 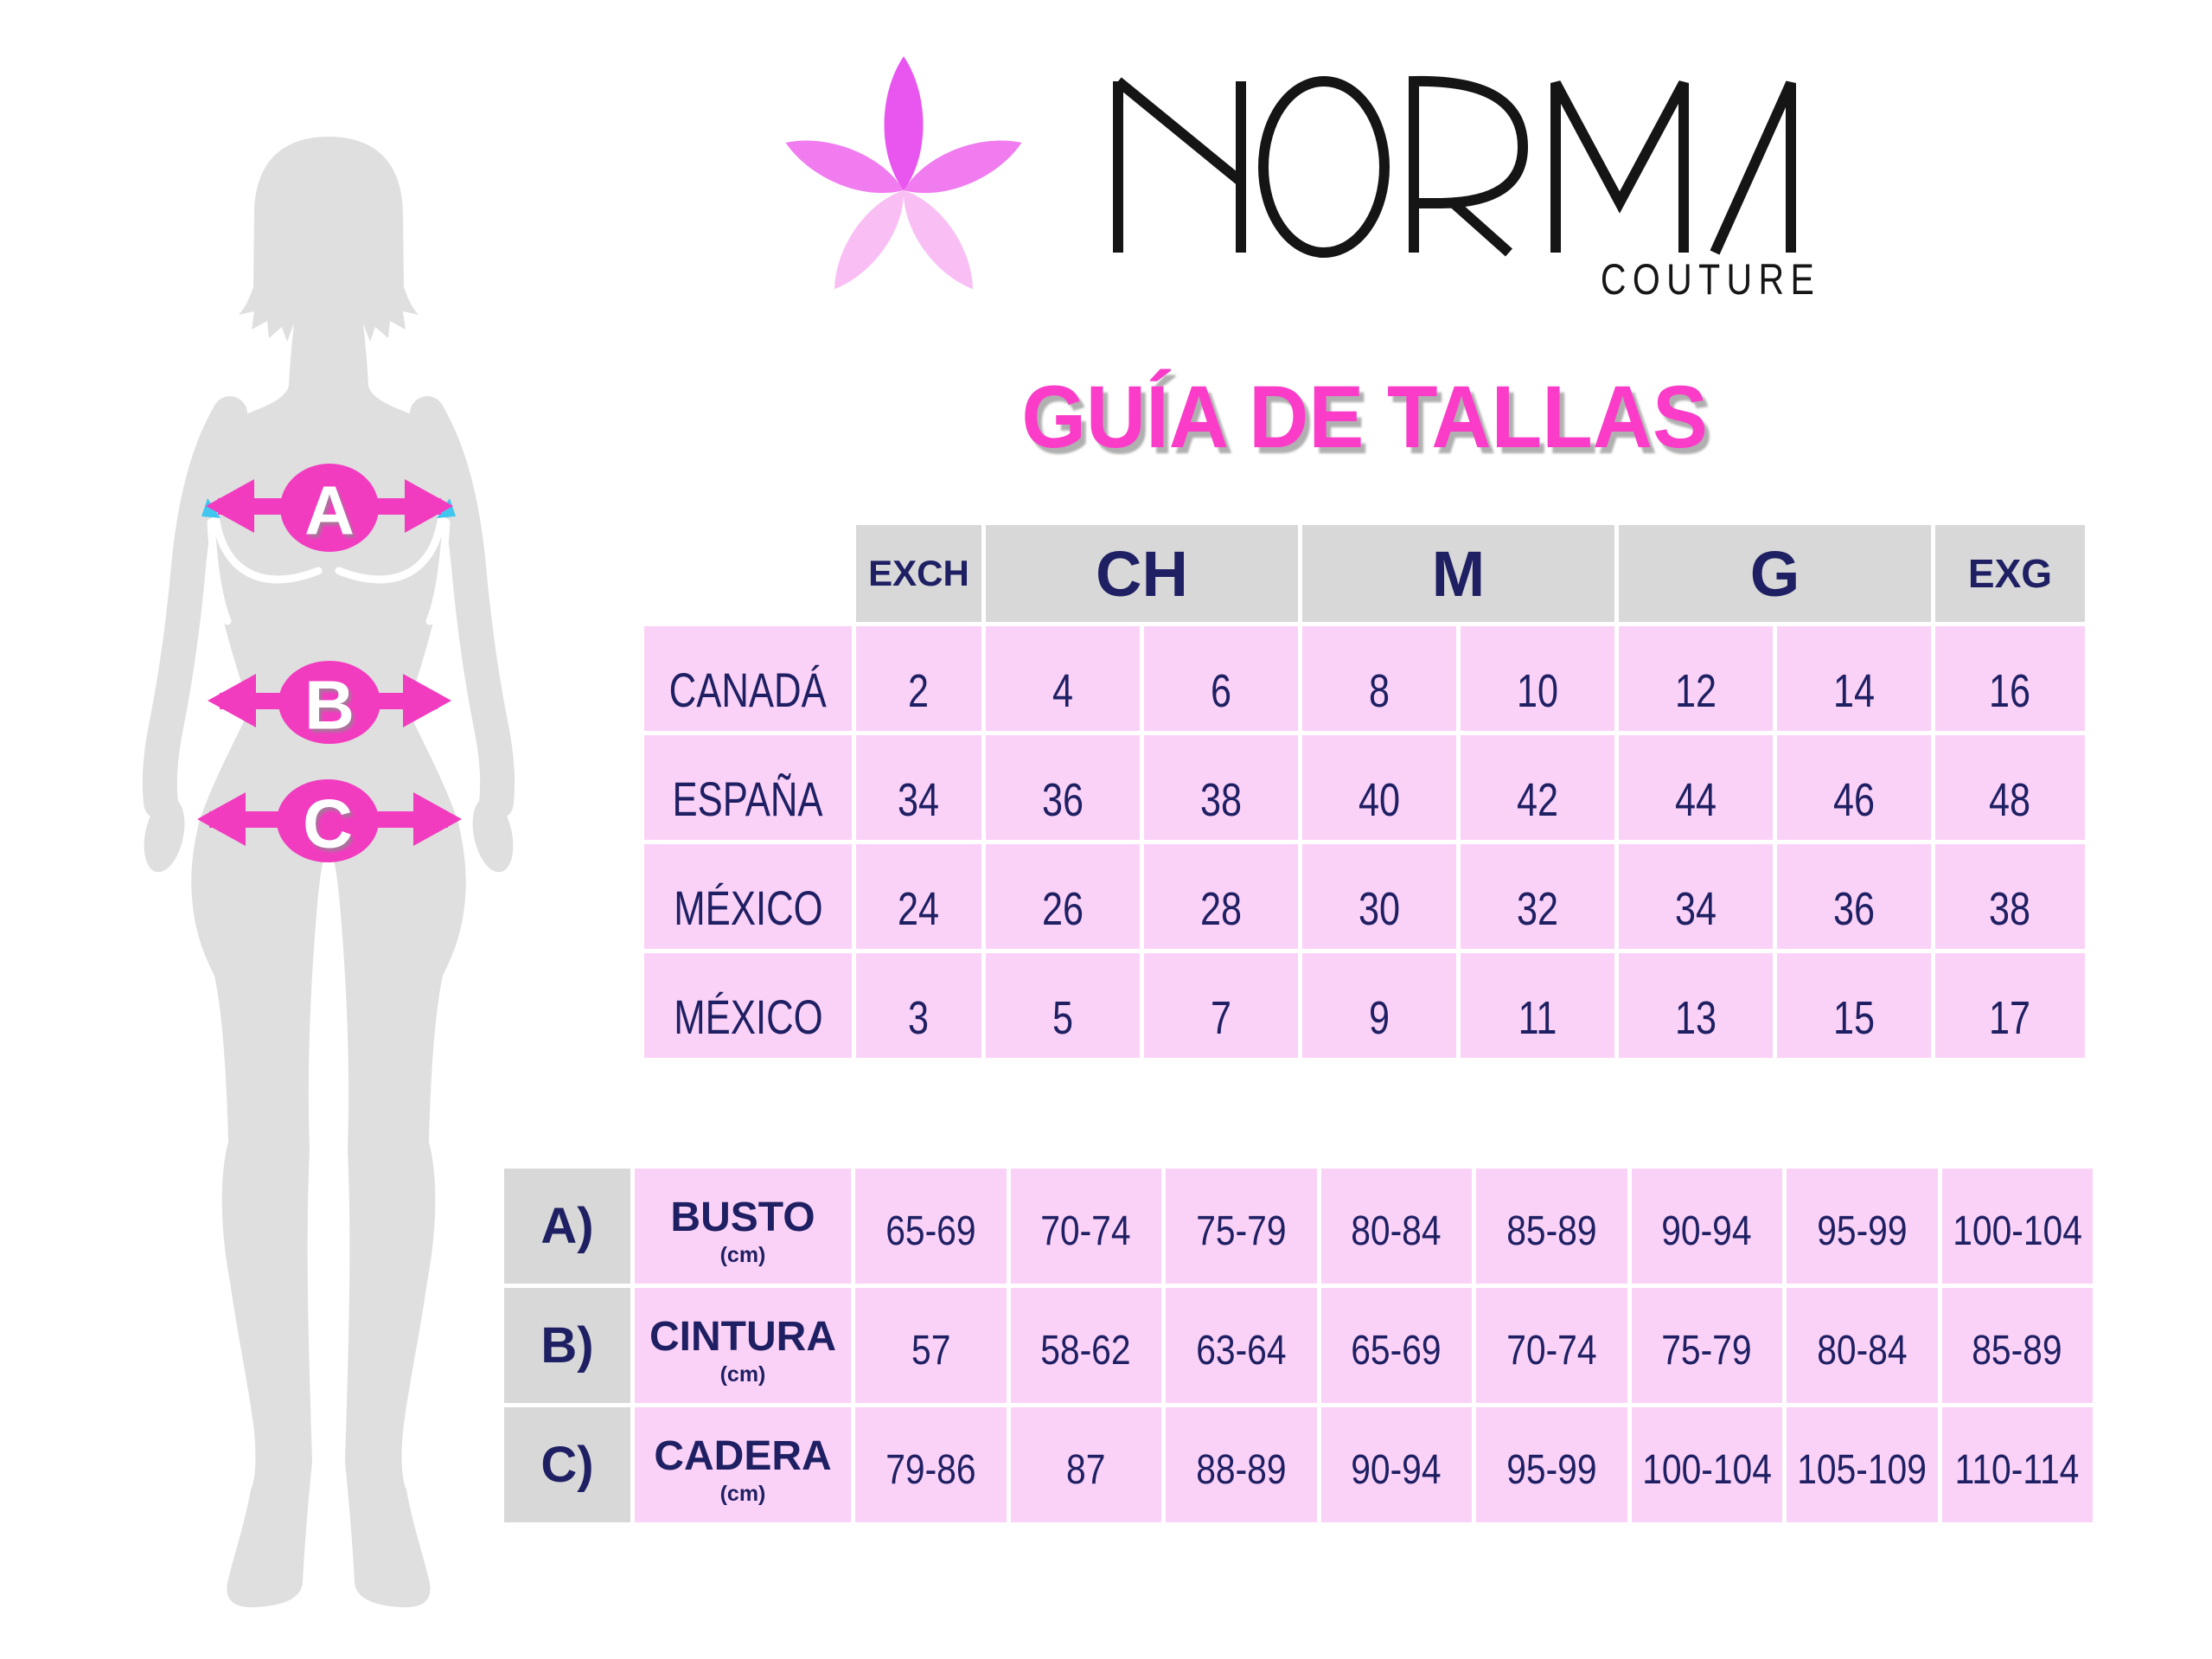 What do you see at coordinates (1854, 788) in the screenshot?
I see `size-value-cell: 46` at bounding box center [1854, 788].